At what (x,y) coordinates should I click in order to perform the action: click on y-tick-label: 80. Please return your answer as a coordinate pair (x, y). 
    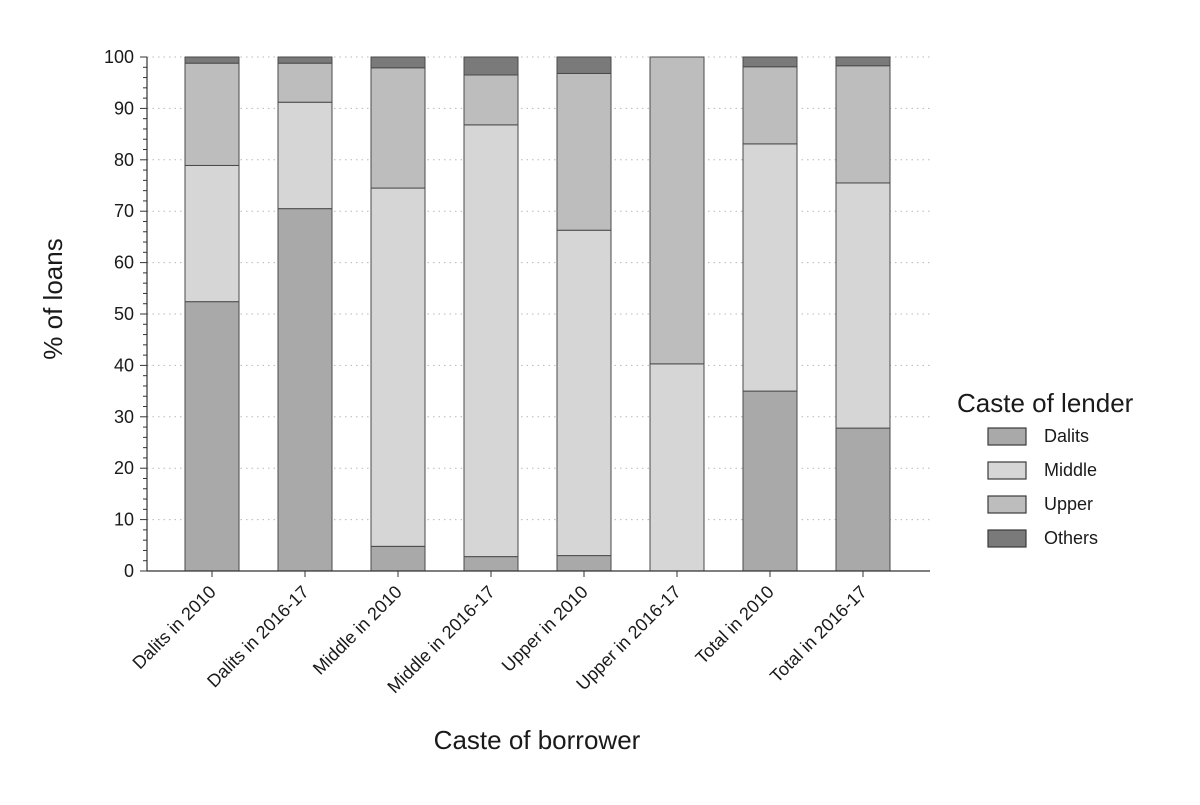
    Looking at the image, I should click on (124, 160).